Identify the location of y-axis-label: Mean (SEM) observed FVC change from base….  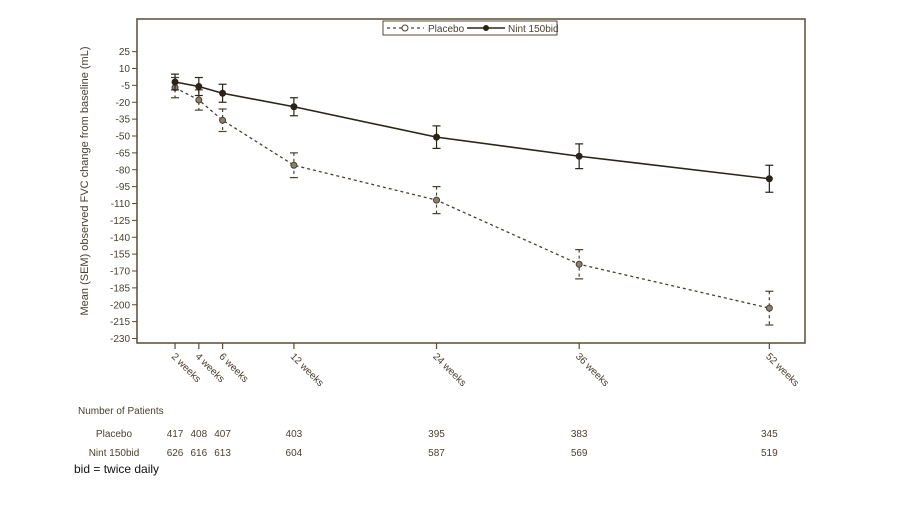
(85, 181).